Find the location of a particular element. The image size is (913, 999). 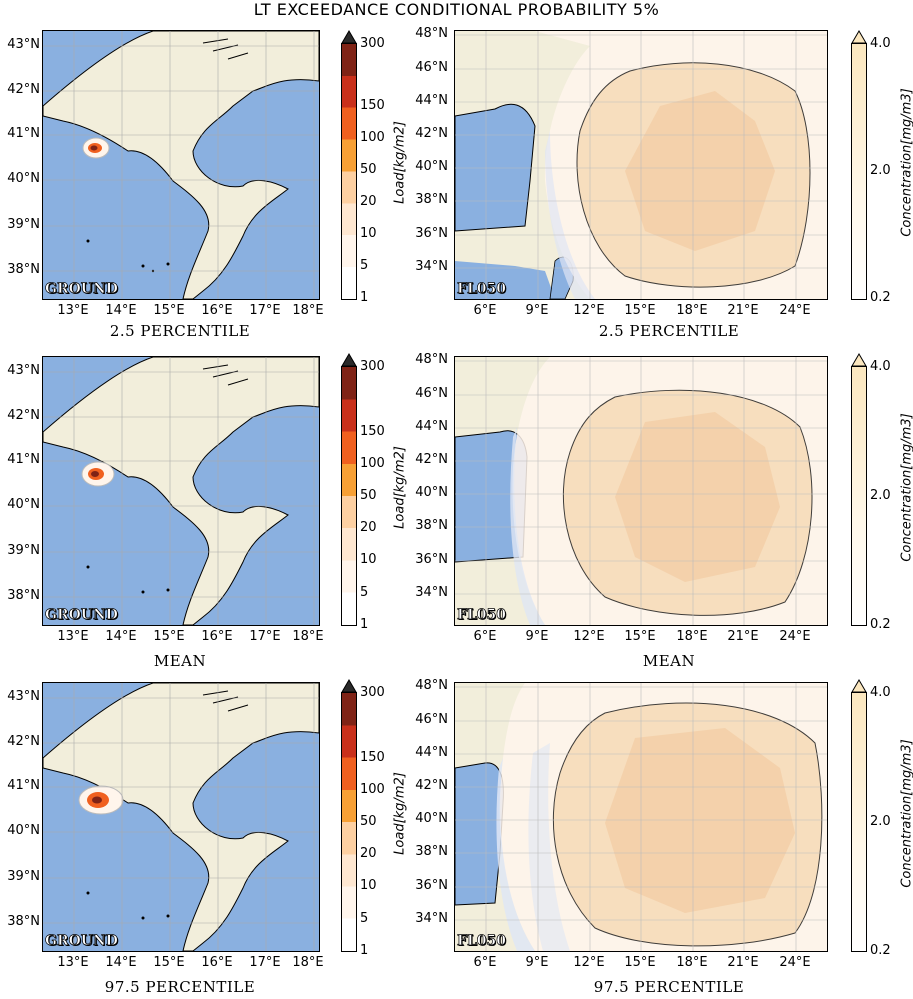

figure-title: LT EXCEEDANCE CONDITIONAL PROBABILITY 5% is located at coordinates (456, 9).